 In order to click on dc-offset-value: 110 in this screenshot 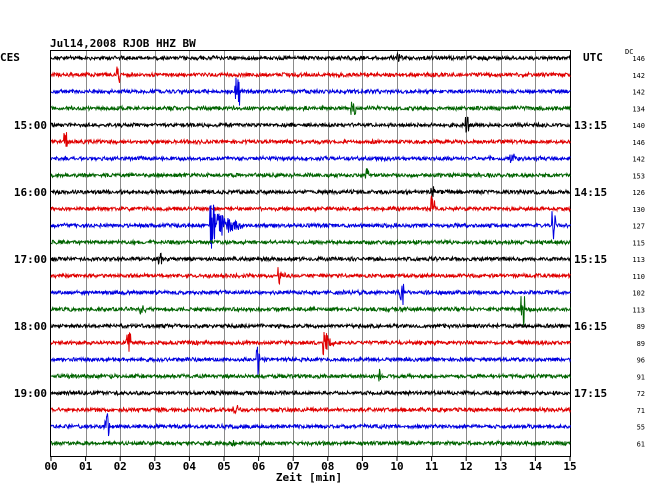, I will do `click(638, 277)`.